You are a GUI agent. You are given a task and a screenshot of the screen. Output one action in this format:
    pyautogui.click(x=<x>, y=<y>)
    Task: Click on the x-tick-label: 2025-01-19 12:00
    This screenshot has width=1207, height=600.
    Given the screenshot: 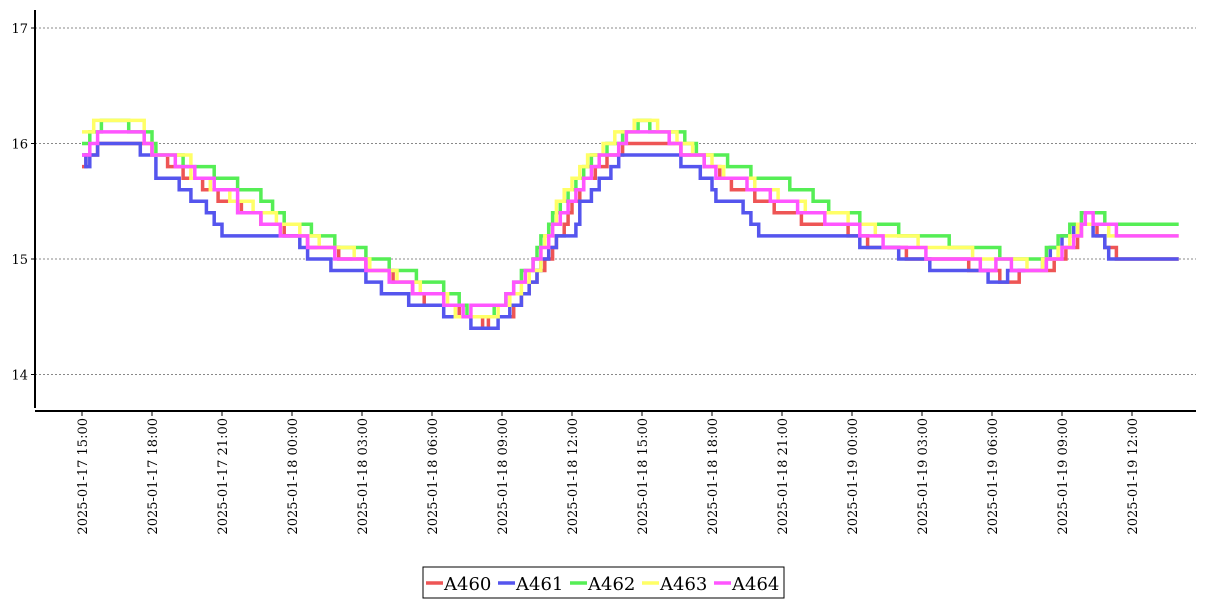 What is the action you would take?
    pyautogui.click(x=1133, y=476)
    